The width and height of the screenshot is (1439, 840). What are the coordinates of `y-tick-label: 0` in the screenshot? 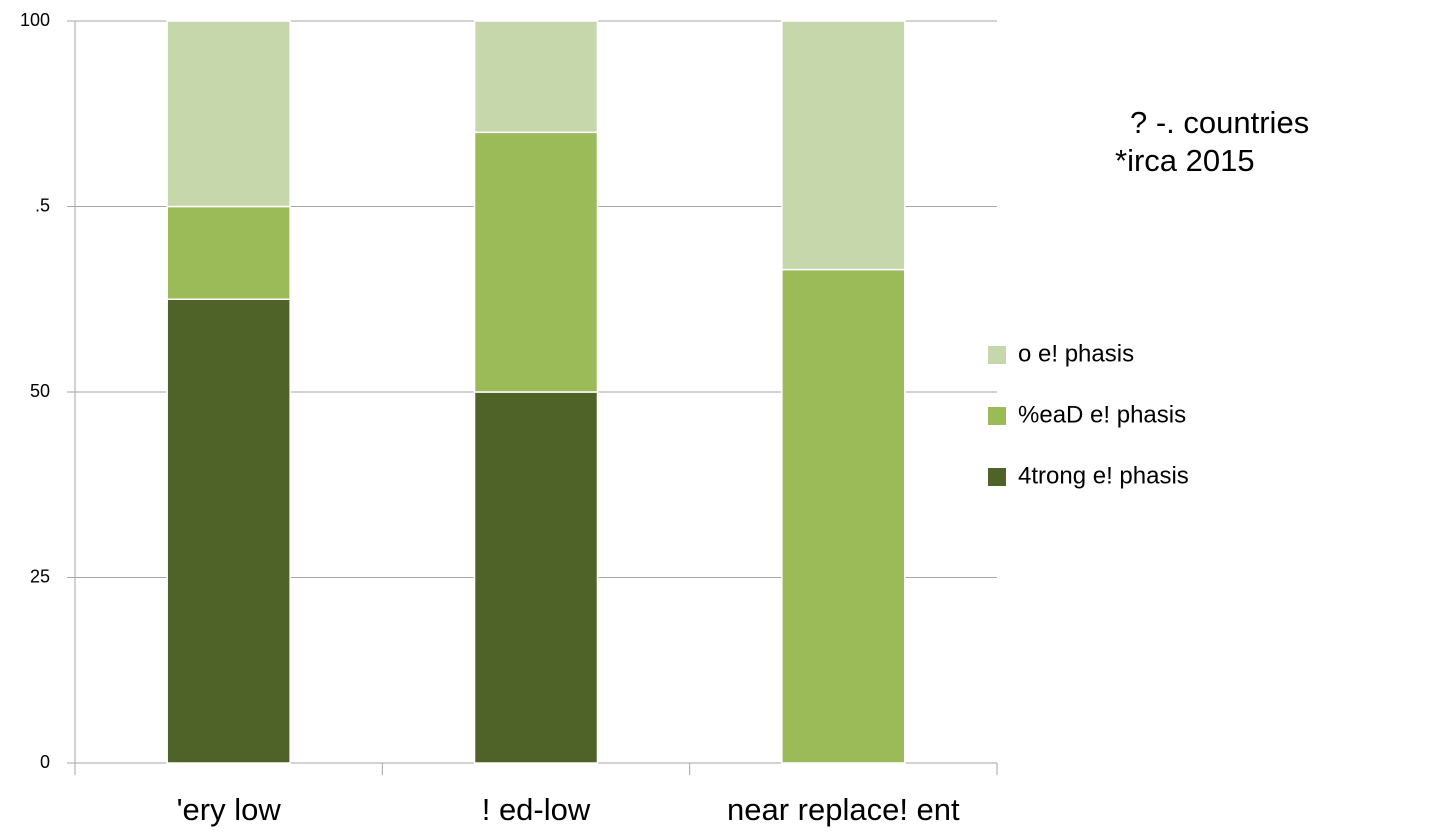 It's located at (45, 762).